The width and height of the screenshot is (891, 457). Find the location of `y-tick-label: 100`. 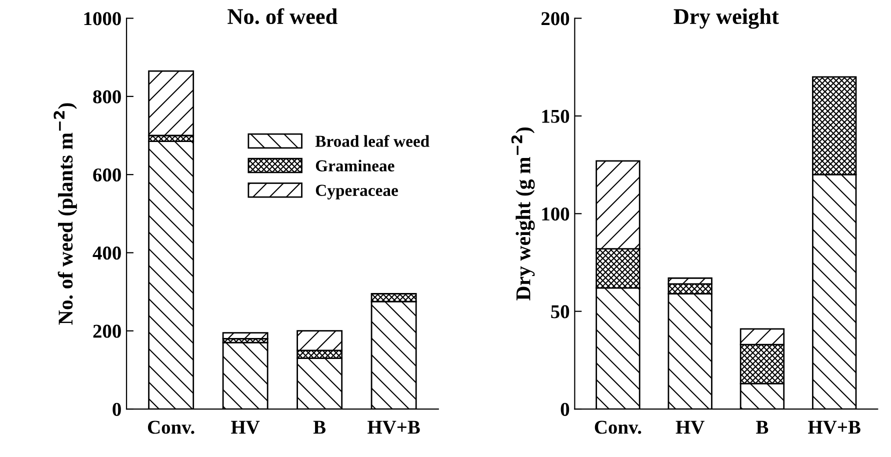

y-tick-label: 100 is located at coordinates (556, 214).